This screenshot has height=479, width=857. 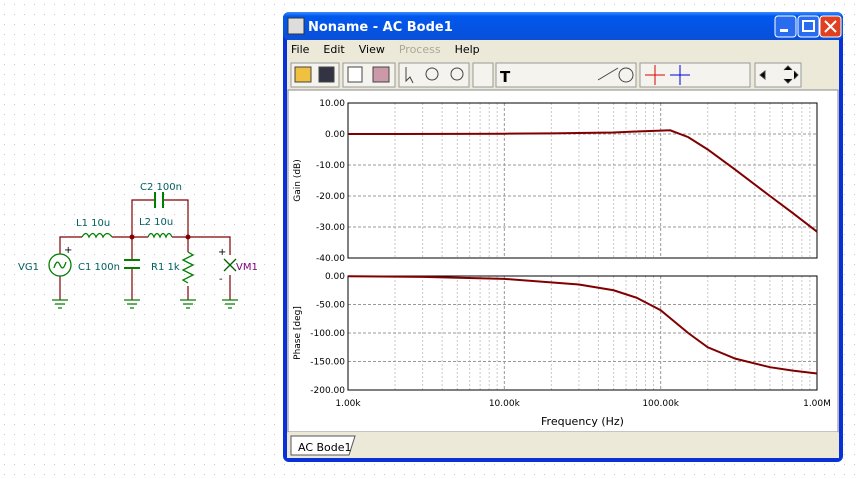 I want to click on maximize, so click(x=808, y=26).